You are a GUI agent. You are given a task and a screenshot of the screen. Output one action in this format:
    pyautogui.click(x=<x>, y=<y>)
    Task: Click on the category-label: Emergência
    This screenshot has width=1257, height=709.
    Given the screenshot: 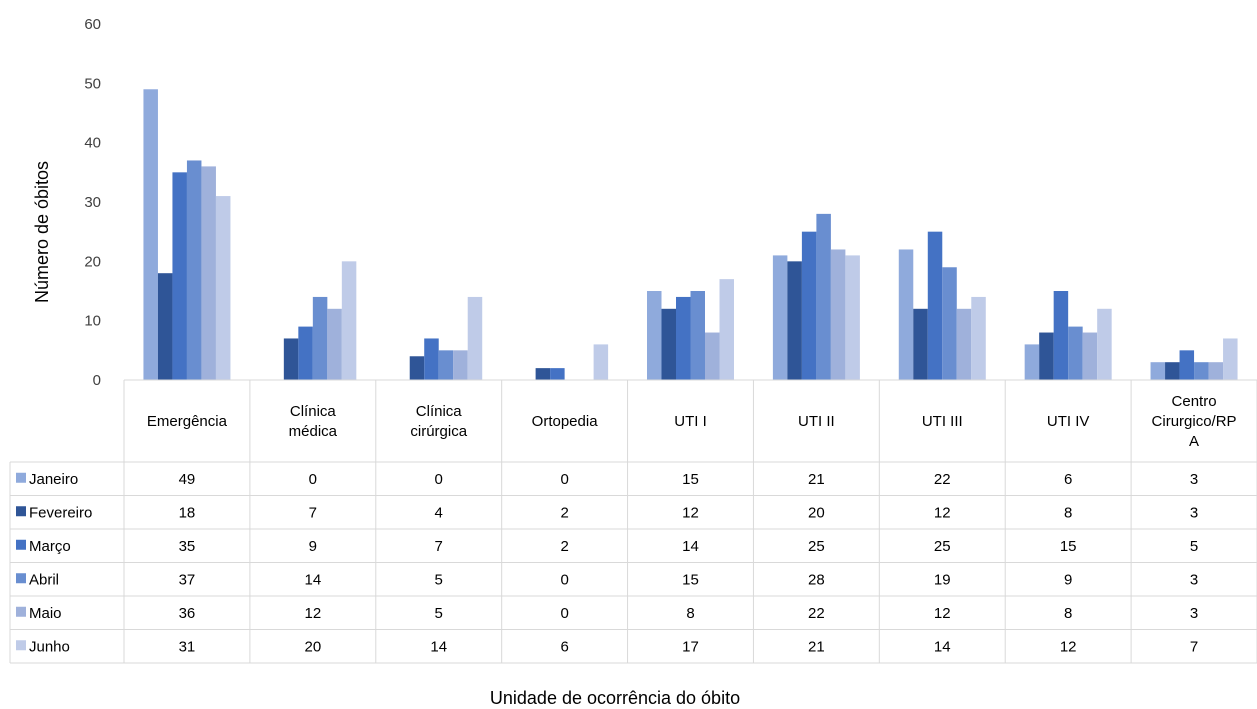 What is the action you would take?
    pyautogui.click(x=187, y=421)
    